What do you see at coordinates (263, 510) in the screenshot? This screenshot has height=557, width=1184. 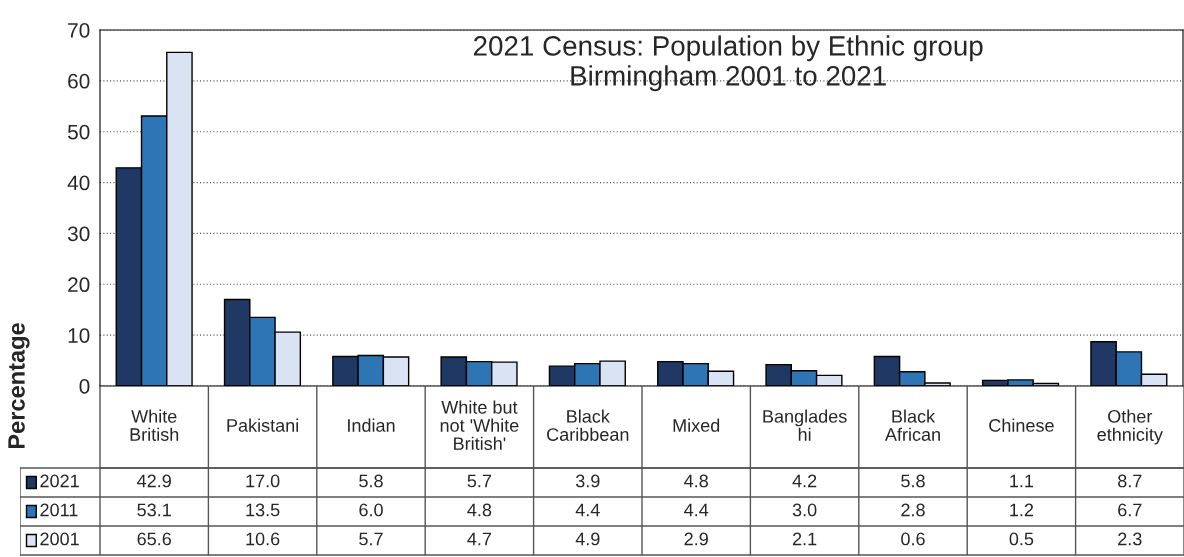 I see `data-label: 13.5` at bounding box center [263, 510].